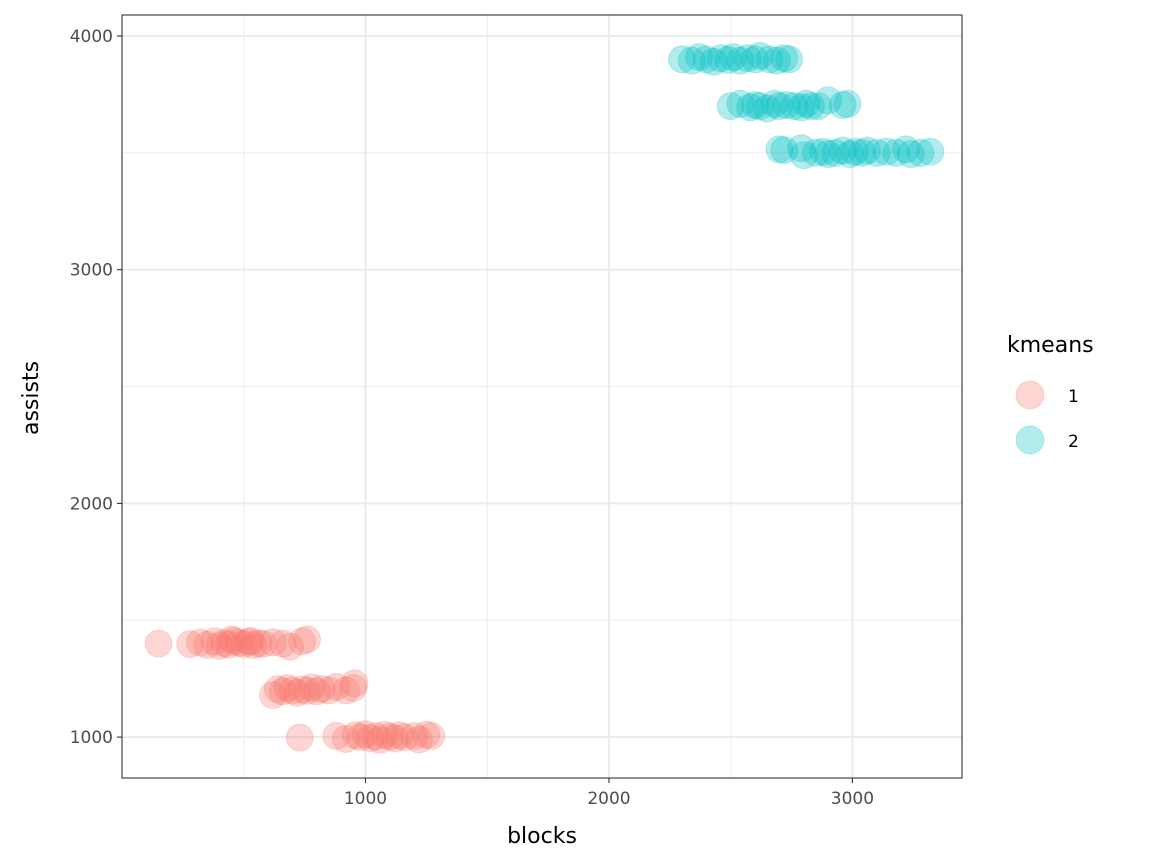  Describe the element at coordinates (1050, 394) in the screenshot. I see `legend: kmeans 1 2` at that location.